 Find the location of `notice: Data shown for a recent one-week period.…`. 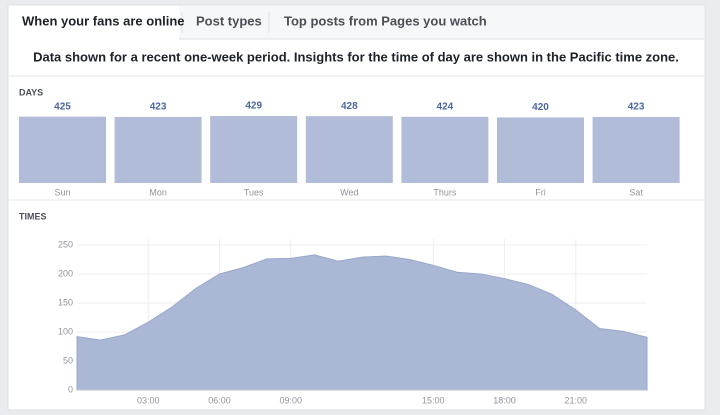

notice: Data shown for a recent one-week period.… is located at coordinates (356, 56).